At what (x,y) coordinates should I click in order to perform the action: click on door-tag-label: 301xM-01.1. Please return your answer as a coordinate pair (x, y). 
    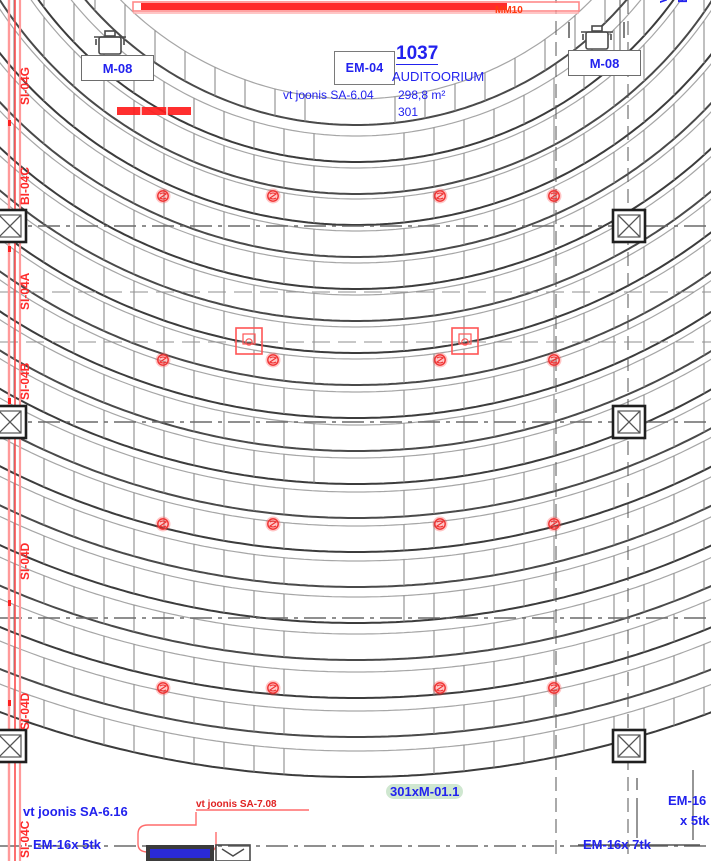
    Looking at the image, I should click on (425, 791).